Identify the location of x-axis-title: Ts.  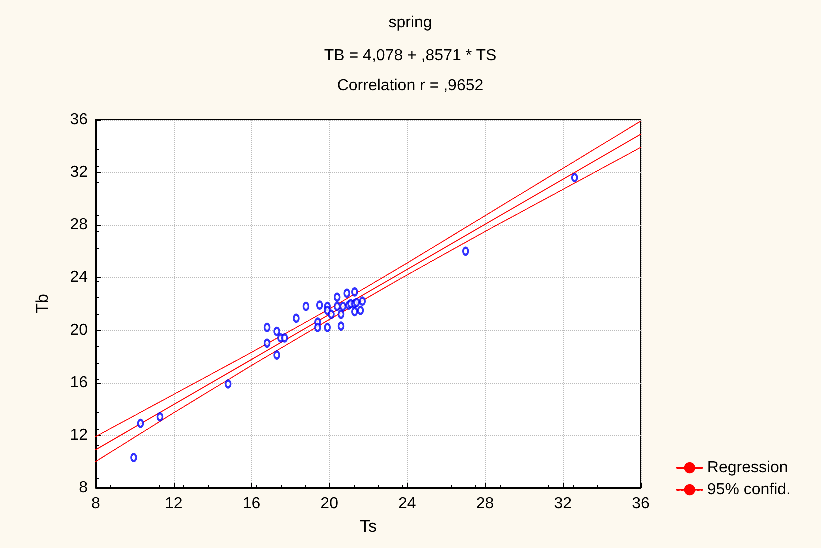
(368, 526).